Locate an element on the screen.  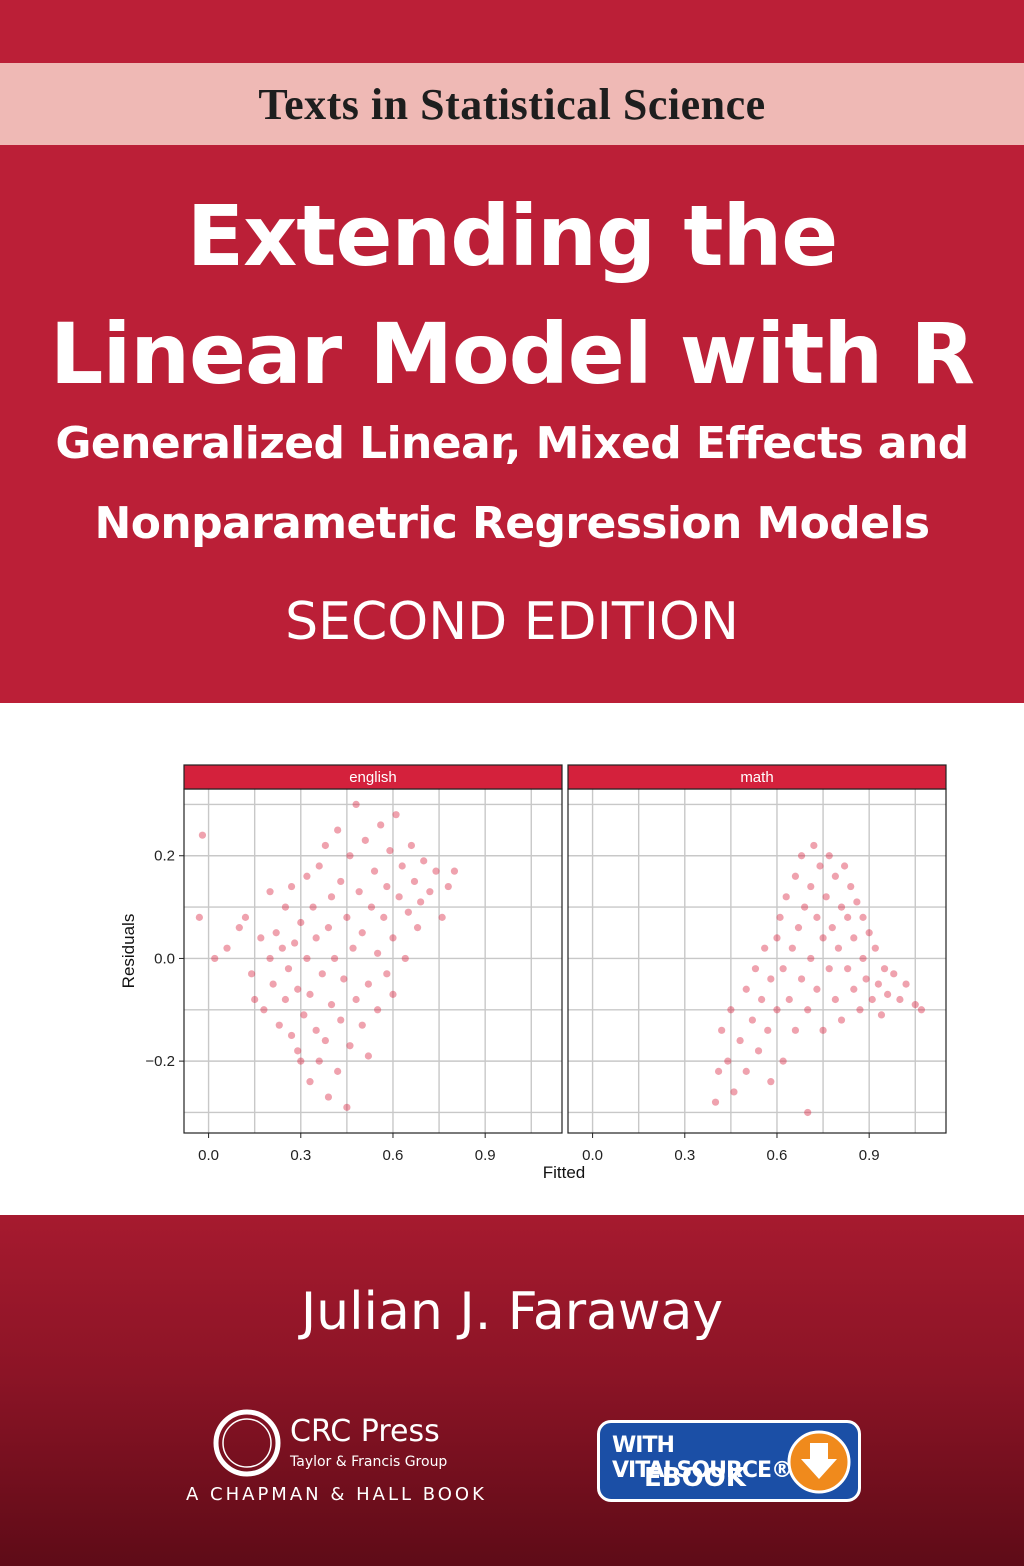
x-tick-label: 0.9 is located at coordinates (869, 1155).